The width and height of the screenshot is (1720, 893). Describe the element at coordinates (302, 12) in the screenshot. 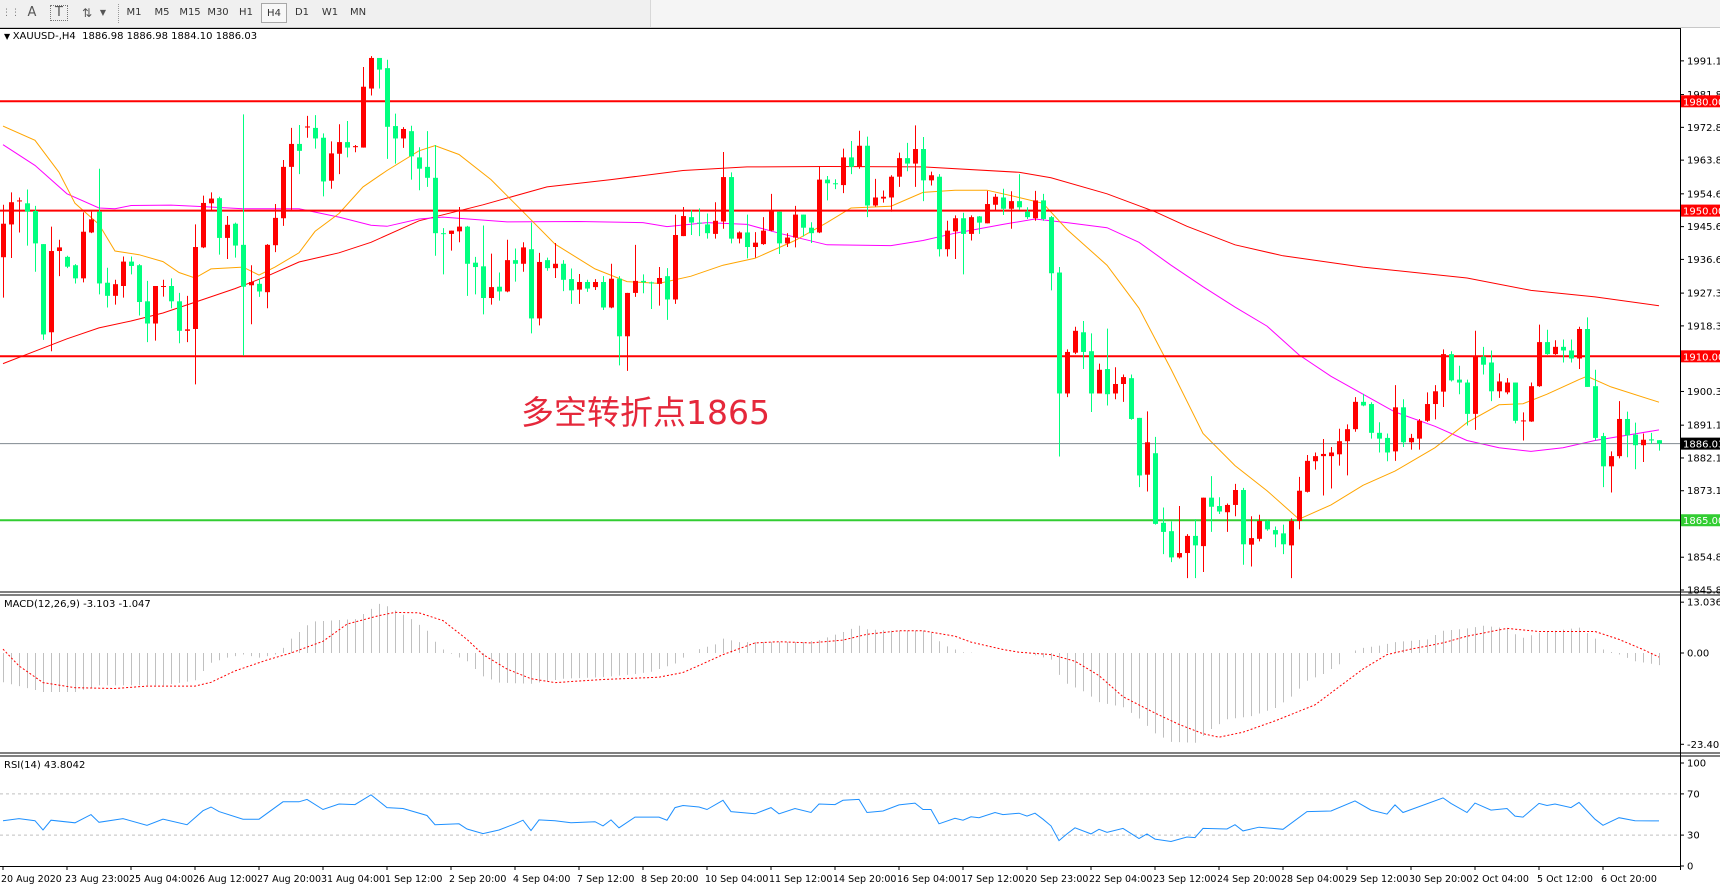

I see `timeframe-d1-button: D1` at that location.